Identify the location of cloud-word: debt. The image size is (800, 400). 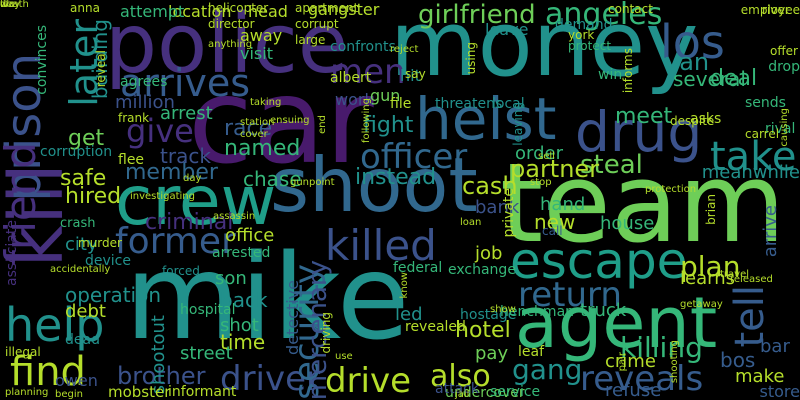
(85, 311).